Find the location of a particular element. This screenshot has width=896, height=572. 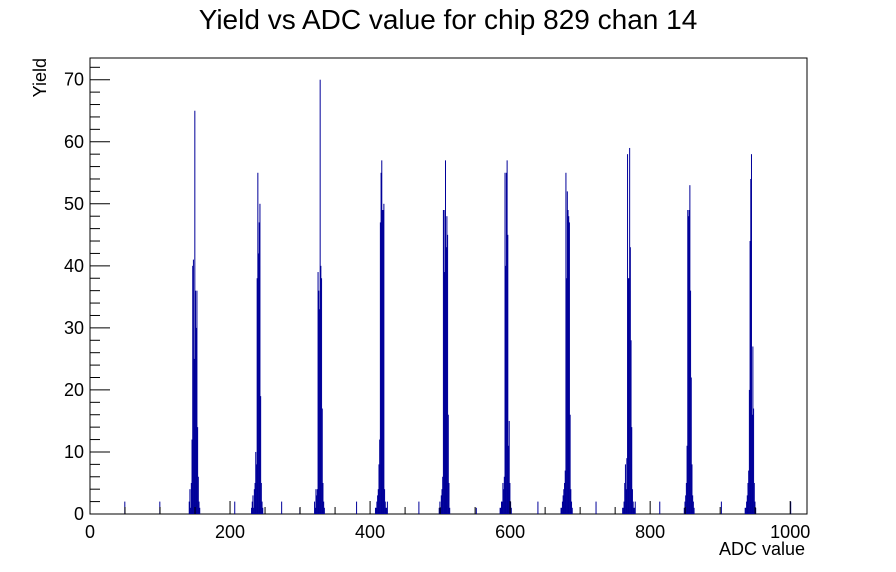

x-axis-label: ADC value is located at coordinates (762, 549).